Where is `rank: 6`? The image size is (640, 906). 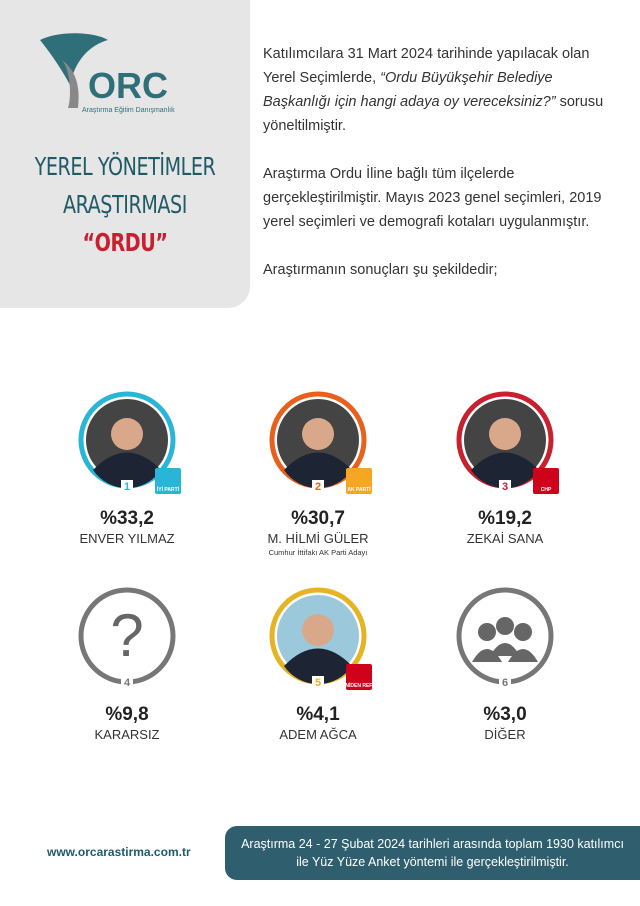 rank: 6 is located at coordinates (505, 683).